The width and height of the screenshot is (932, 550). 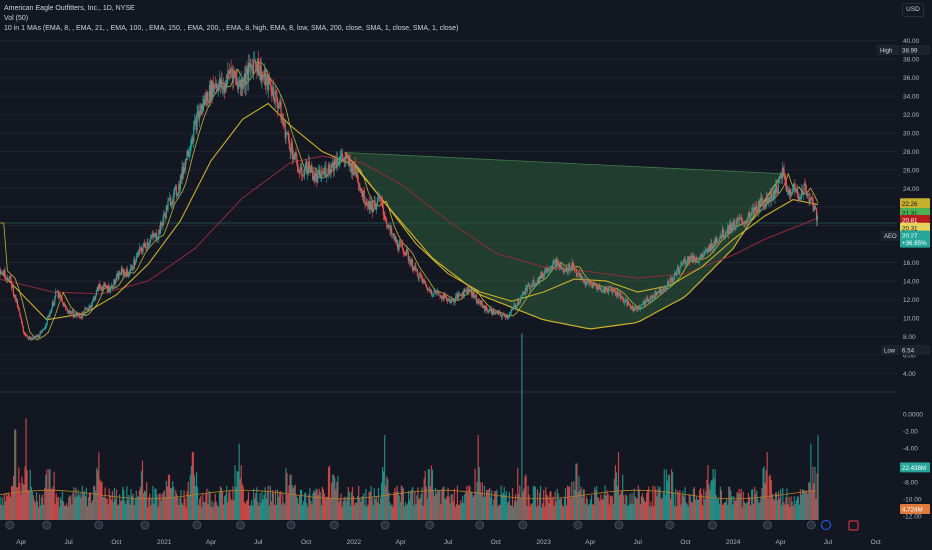 What do you see at coordinates (890, 351) in the screenshot?
I see `low-price-tag-label: Low` at bounding box center [890, 351].